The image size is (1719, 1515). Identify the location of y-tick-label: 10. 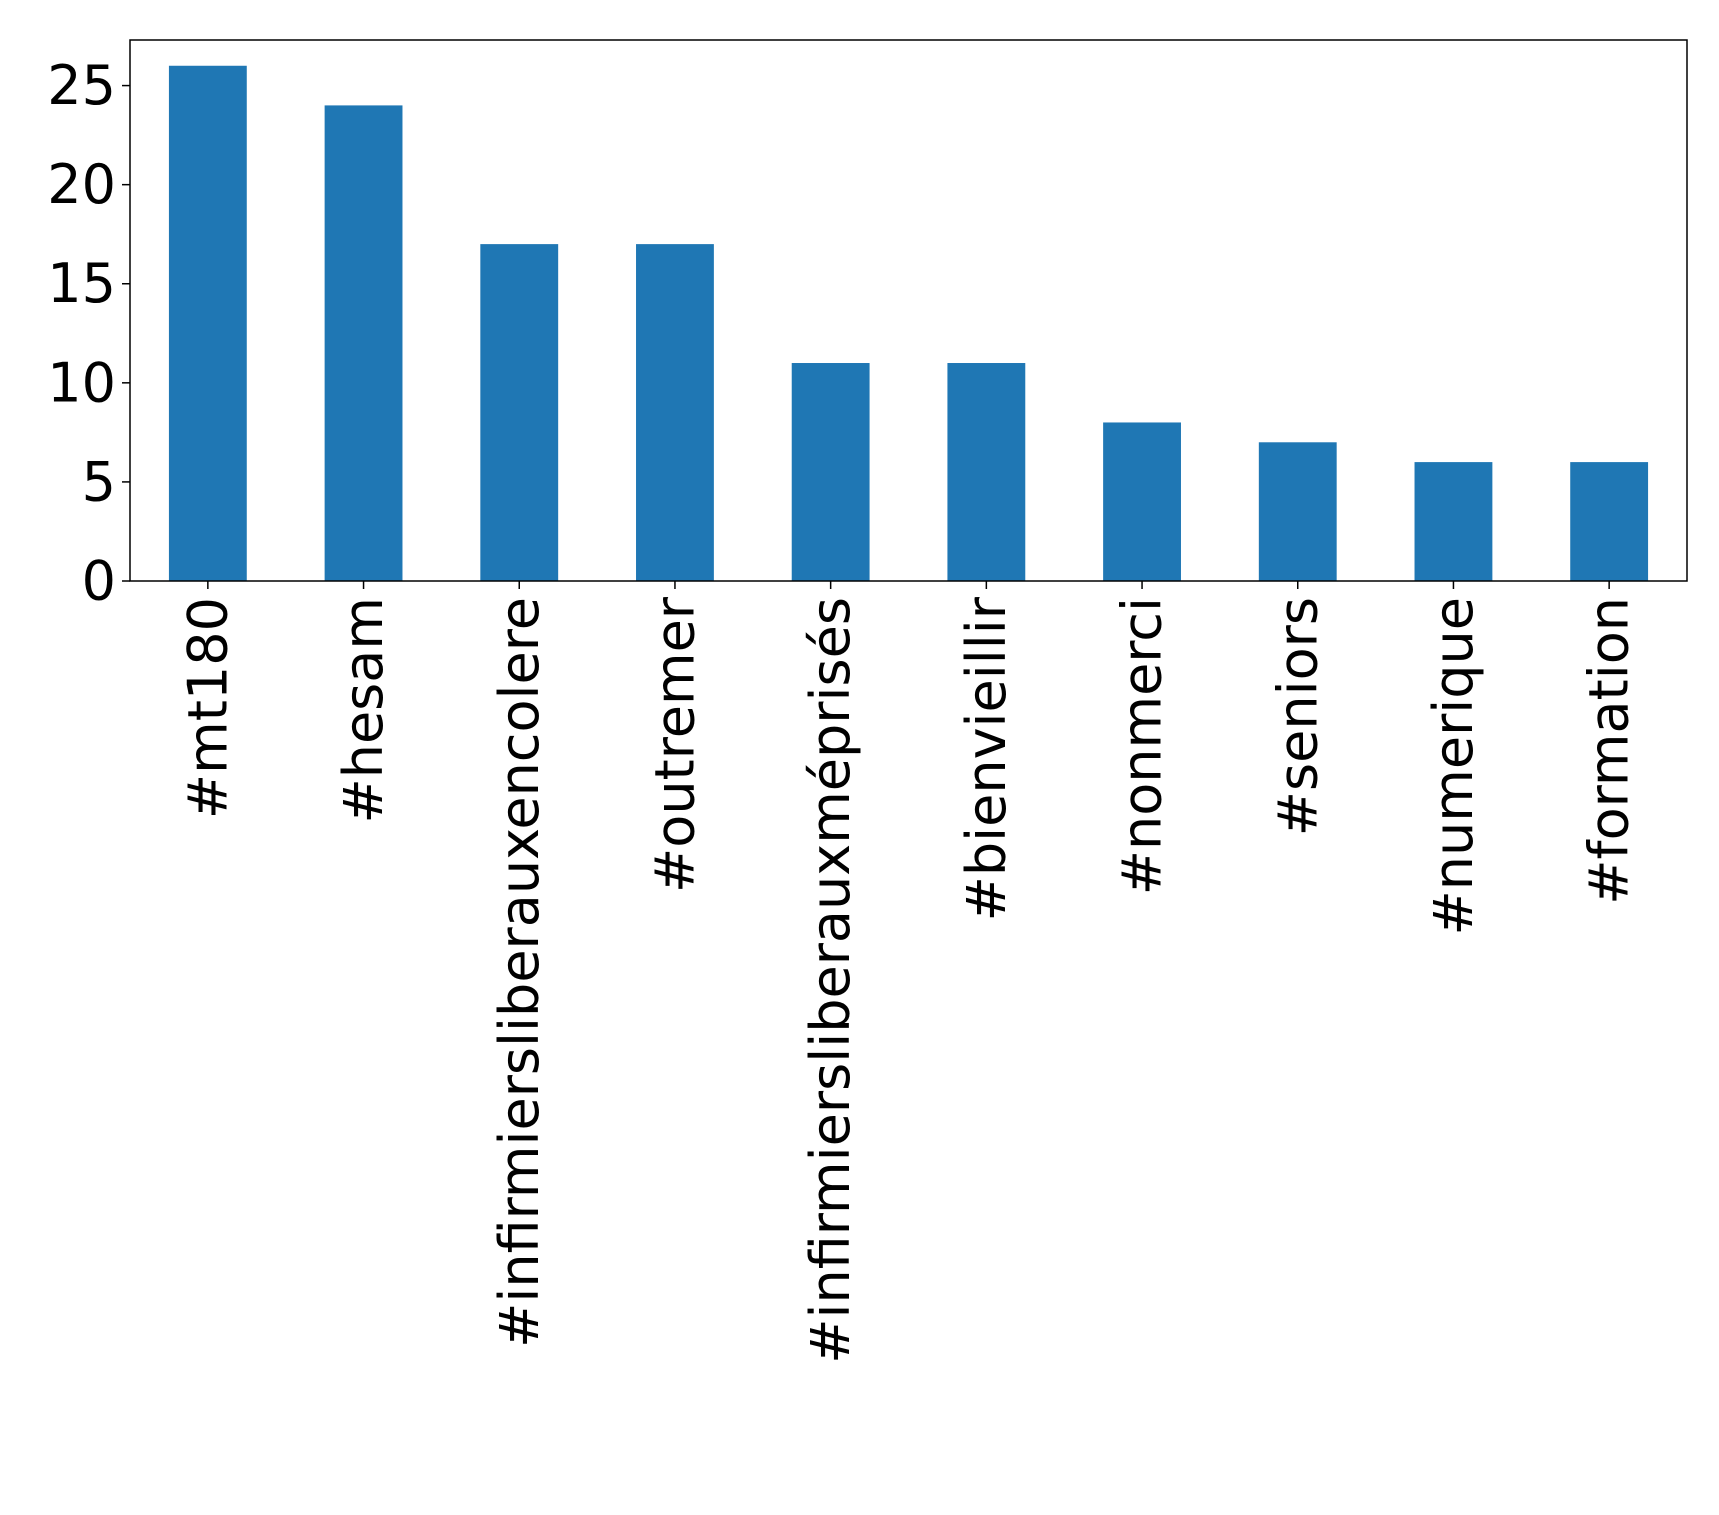
(81, 382).